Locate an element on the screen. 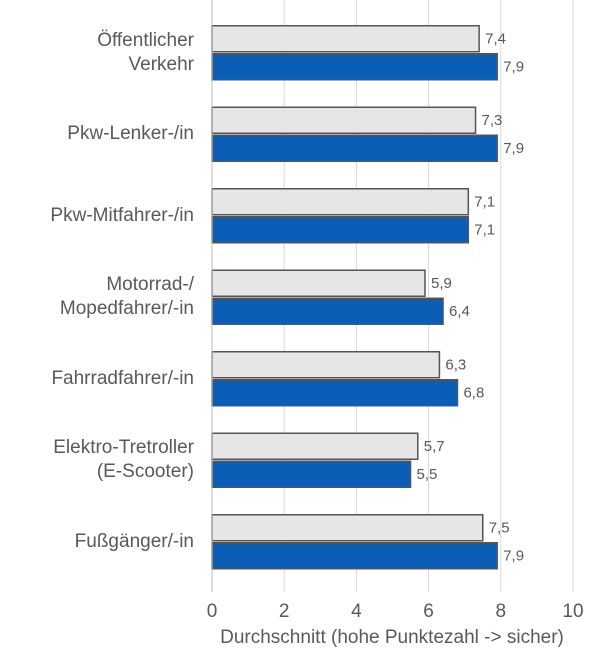 The width and height of the screenshot is (598, 651). value-label: 7,4 is located at coordinates (495, 39).